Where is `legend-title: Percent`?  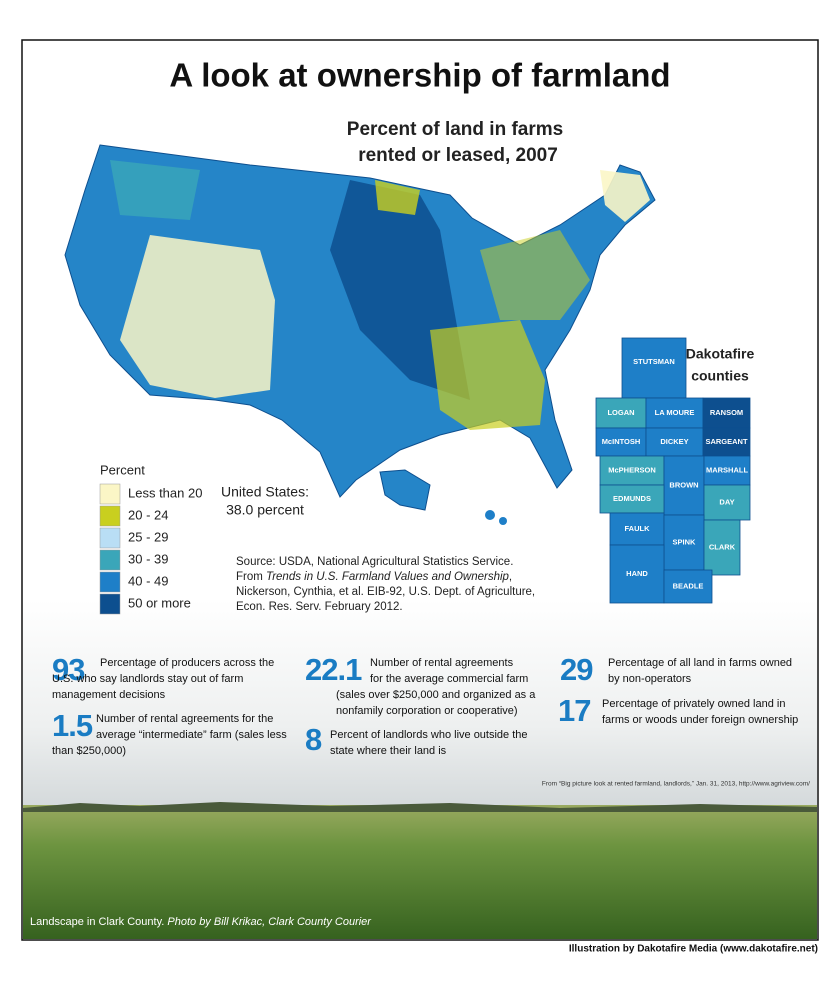 legend-title: Percent is located at coordinates (122, 469).